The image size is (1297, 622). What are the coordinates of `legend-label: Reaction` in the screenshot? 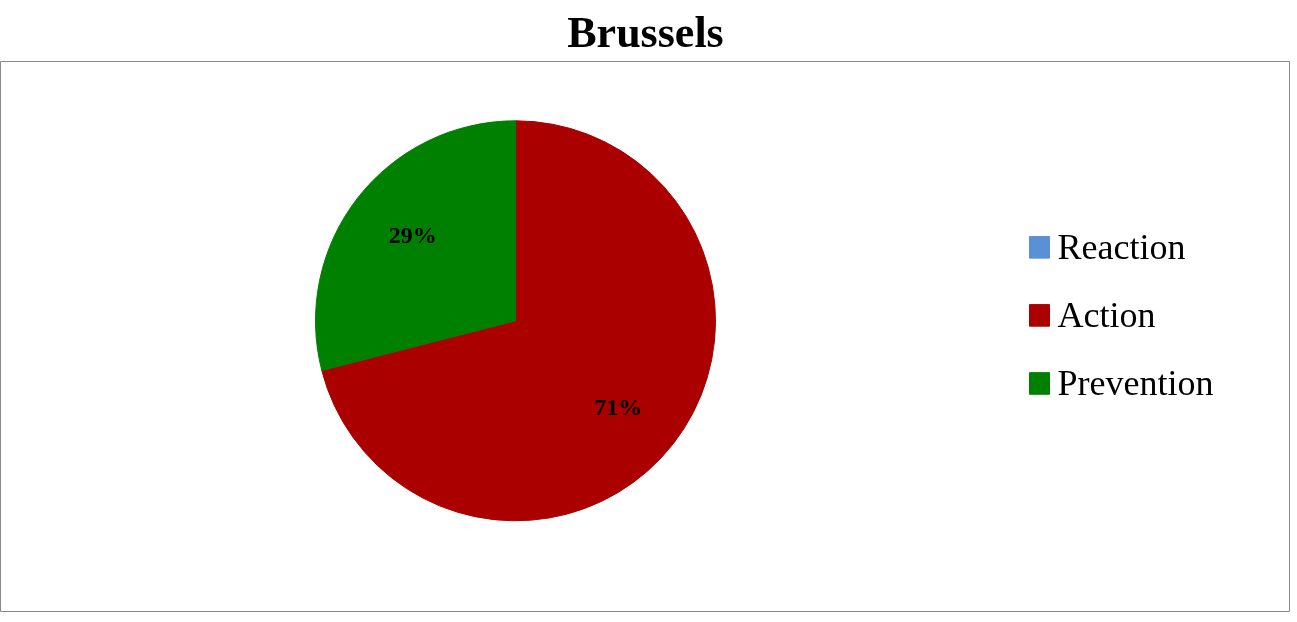 It's located at (1121, 247).